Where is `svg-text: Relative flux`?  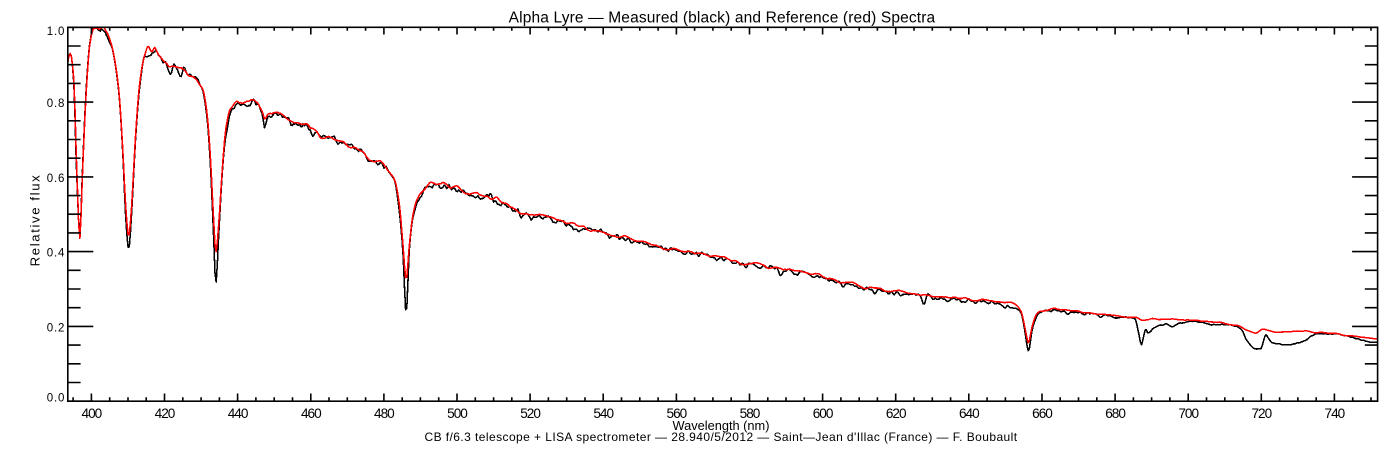 svg-text: Relative flux is located at coordinates (35, 220).